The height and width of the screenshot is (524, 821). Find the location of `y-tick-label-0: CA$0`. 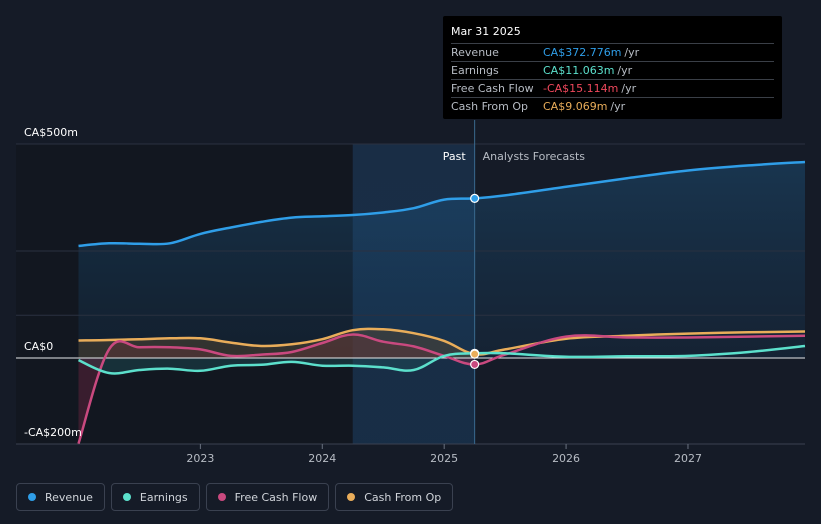

y-tick-label-0: CA$0 is located at coordinates (38, 346).